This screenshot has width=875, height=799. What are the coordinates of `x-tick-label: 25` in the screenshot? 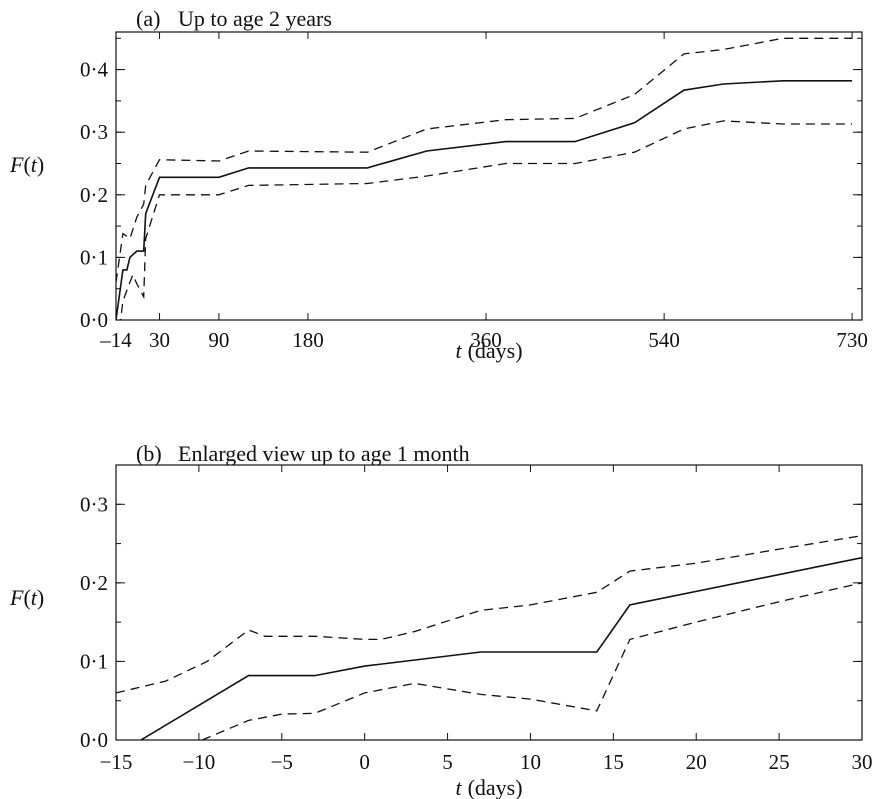 It's located at (779, 762).